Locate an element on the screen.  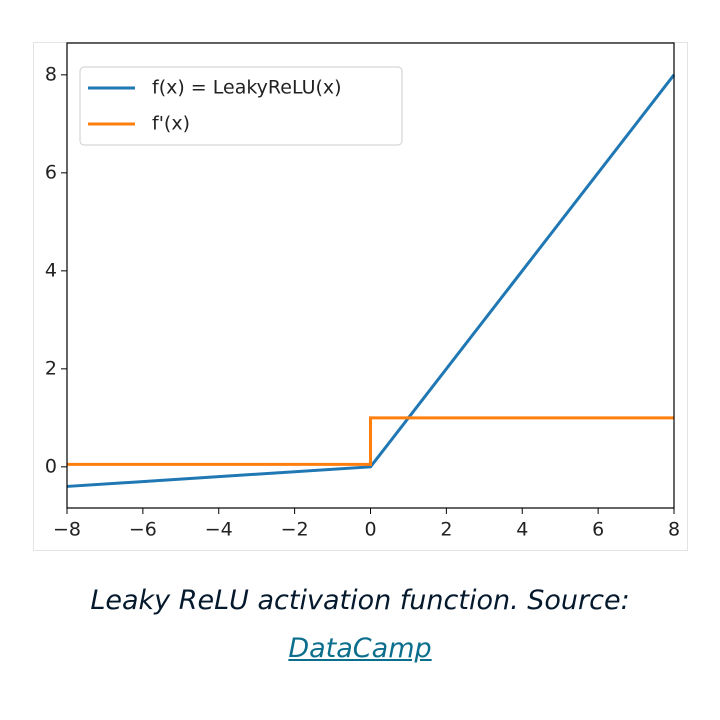
x-tick-label: 8 is located at coordinates (674, 530).